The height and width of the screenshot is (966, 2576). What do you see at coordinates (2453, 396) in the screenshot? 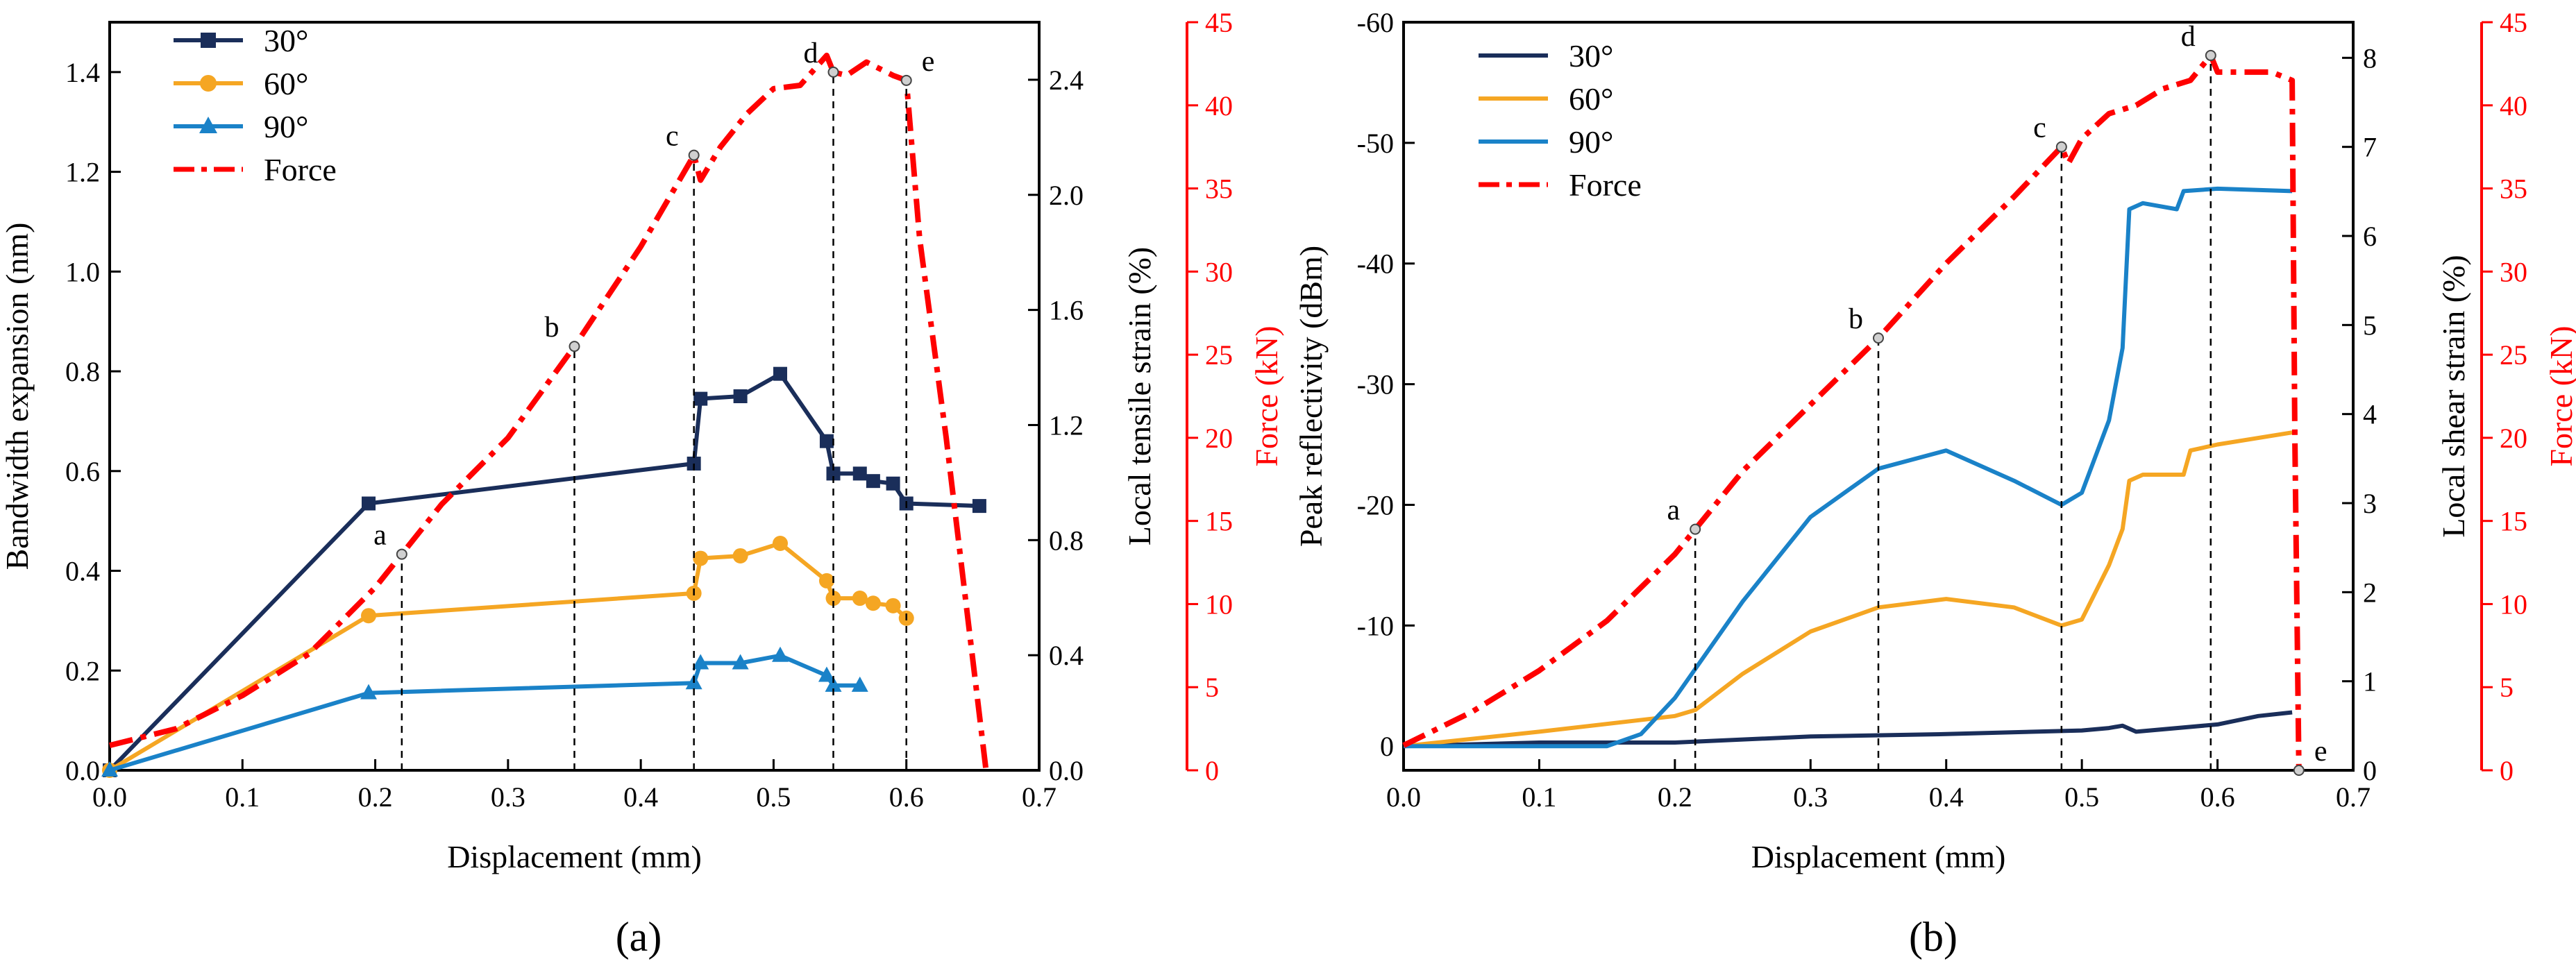
I see `y2-axis-title: Local shear strain (%)` at bounding box center [2453, 396].